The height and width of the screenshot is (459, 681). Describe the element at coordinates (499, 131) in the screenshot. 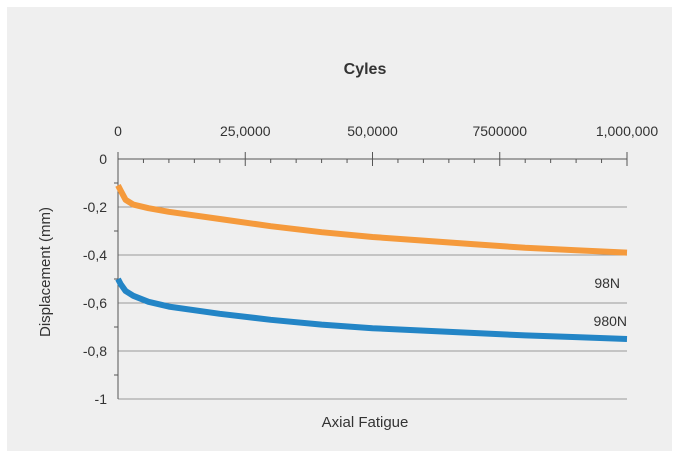

I see `x-tick-label: 7500000` at that location.